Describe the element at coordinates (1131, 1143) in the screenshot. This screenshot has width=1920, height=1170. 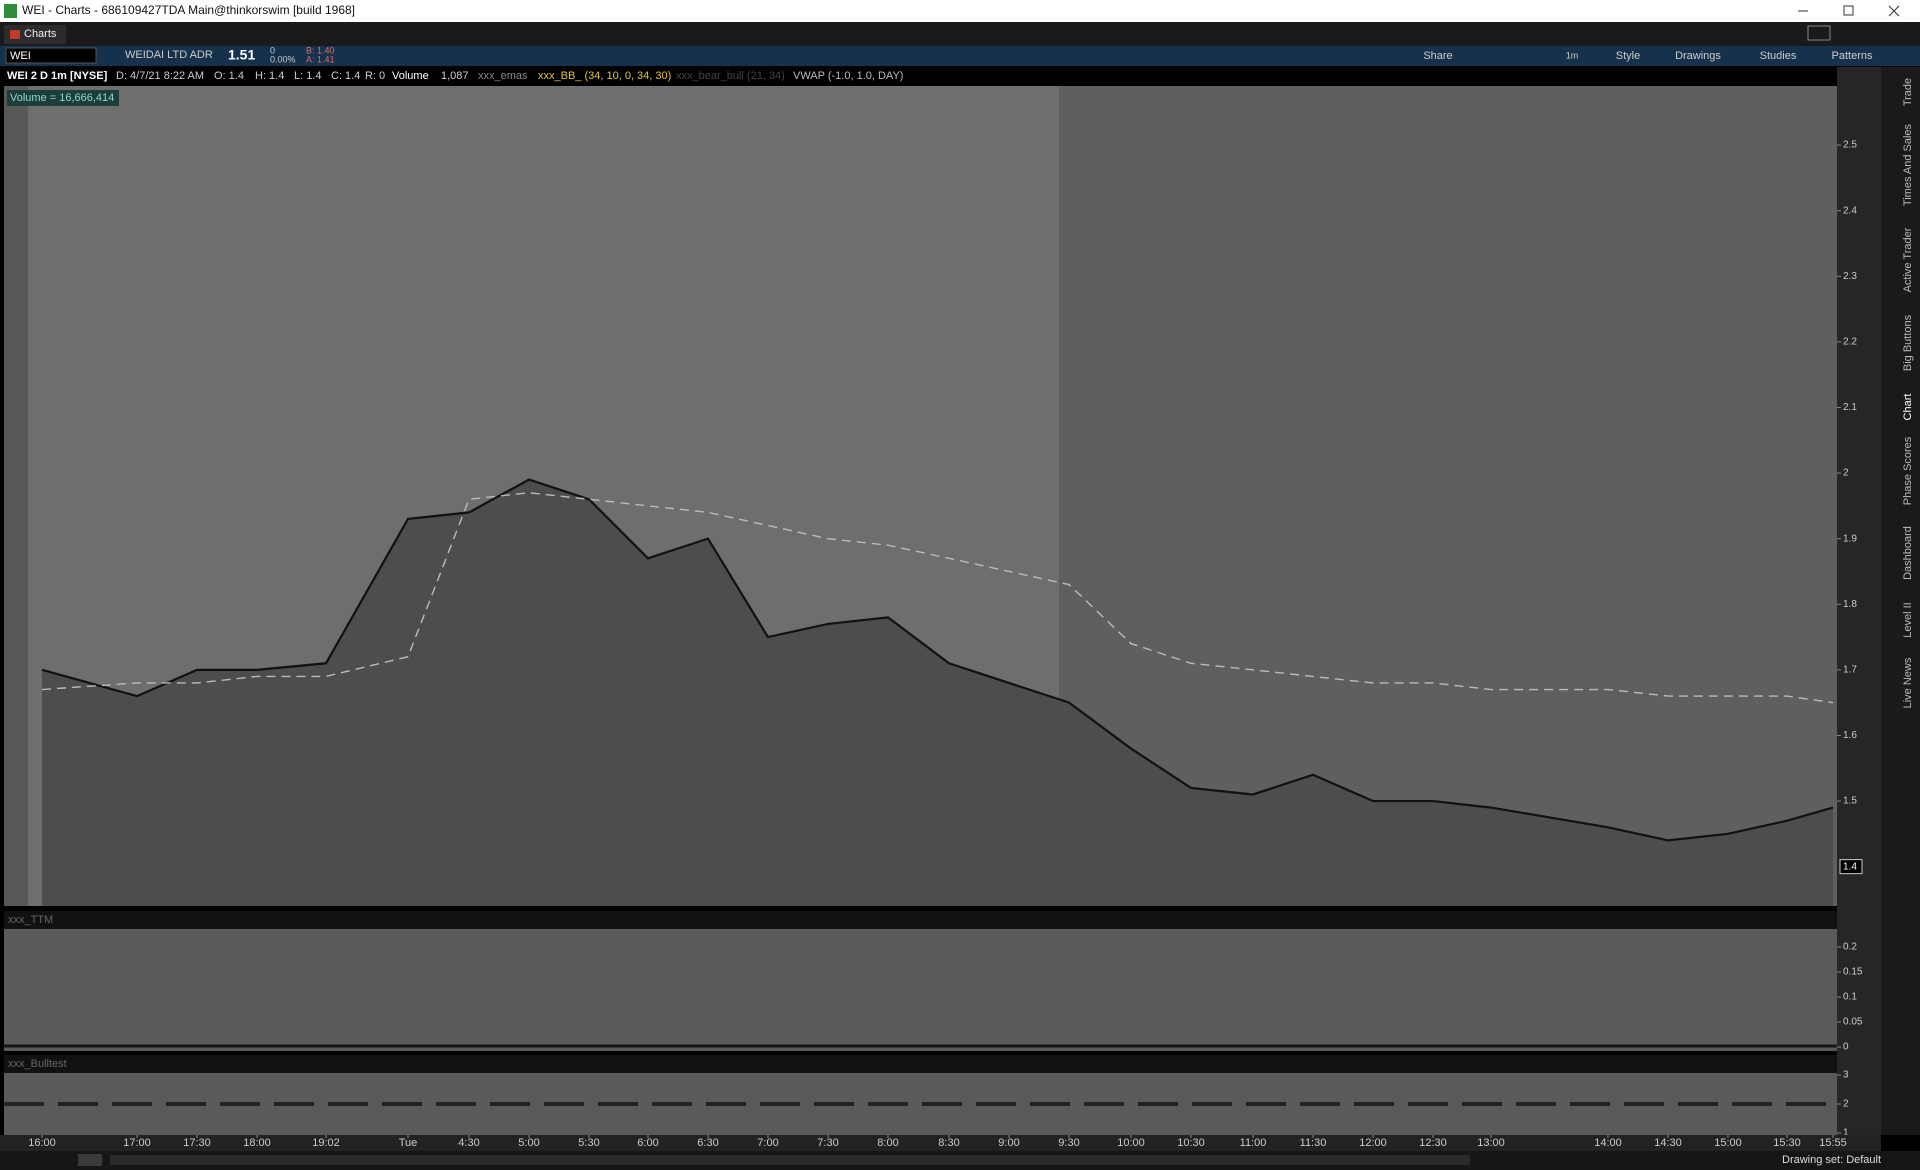
I see `x-tick-label: 10:00` at that location.